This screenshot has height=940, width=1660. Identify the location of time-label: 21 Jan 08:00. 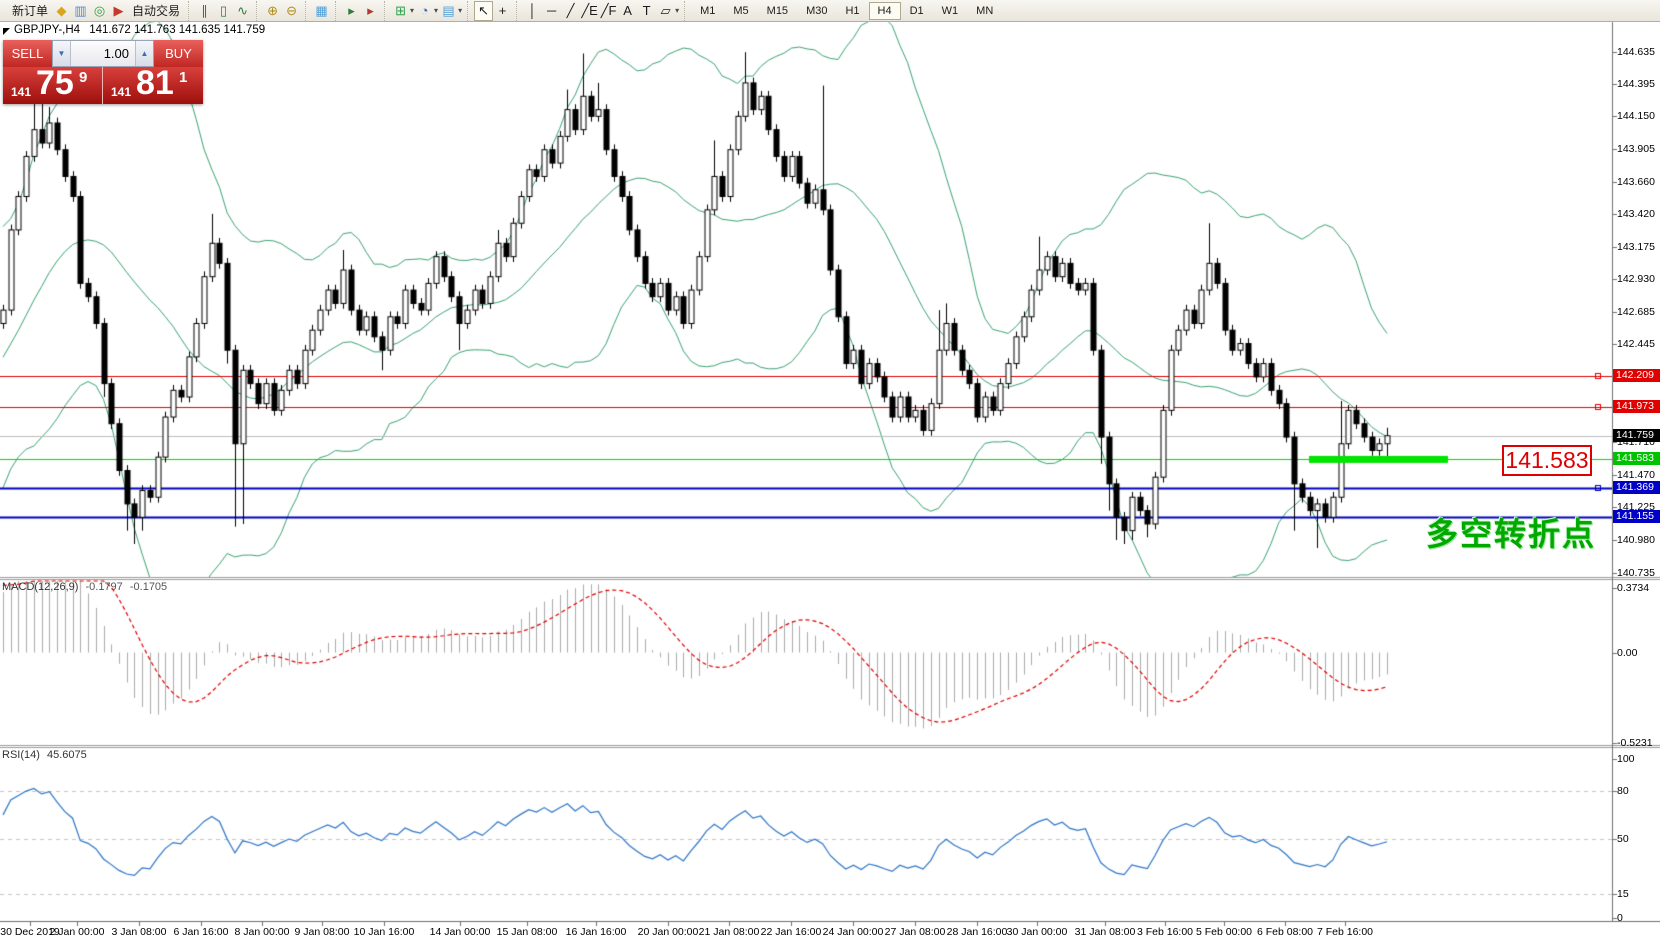
(729, 932).